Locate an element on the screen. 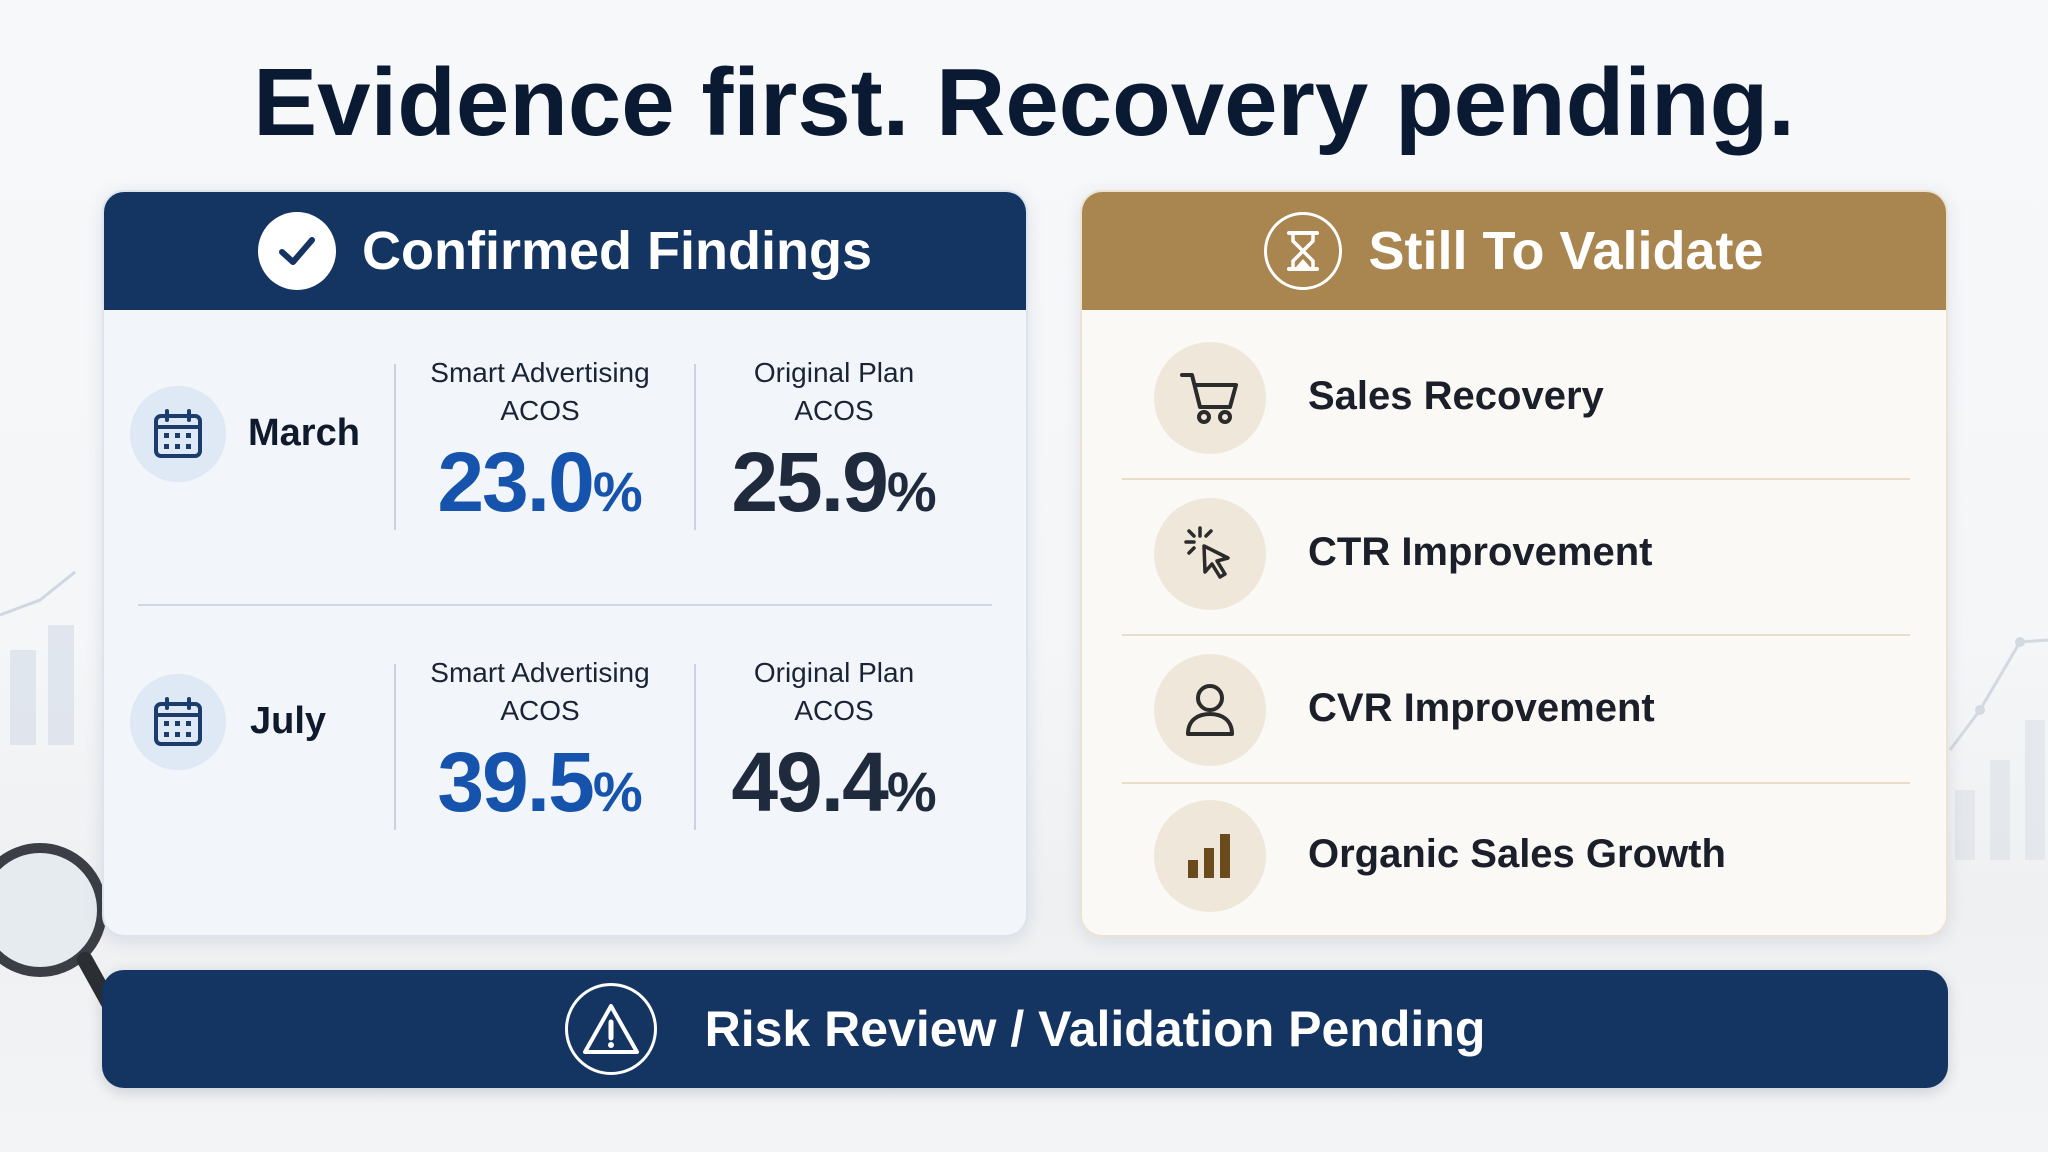 Image resolution: width=2048 pixels, height=1152 pixels. validate-item-label: CTR Improvement is located at coordinates (1480, 552).